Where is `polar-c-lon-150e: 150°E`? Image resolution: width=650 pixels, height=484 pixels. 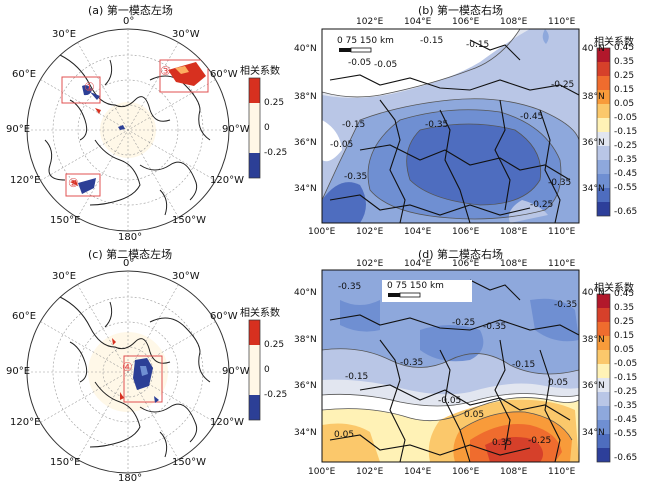 polar-c-lon-150e: 150°E is located at coordinates (65, 462).